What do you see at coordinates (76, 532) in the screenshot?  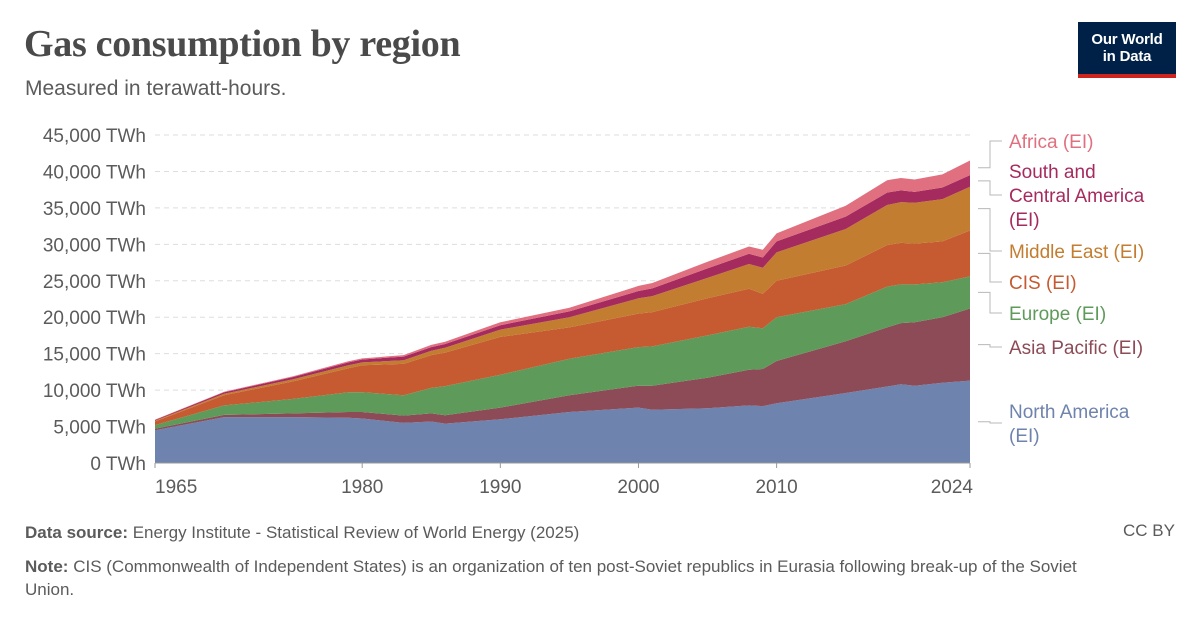 I see `source-label: Data source:` at bounding box center [76, 532].